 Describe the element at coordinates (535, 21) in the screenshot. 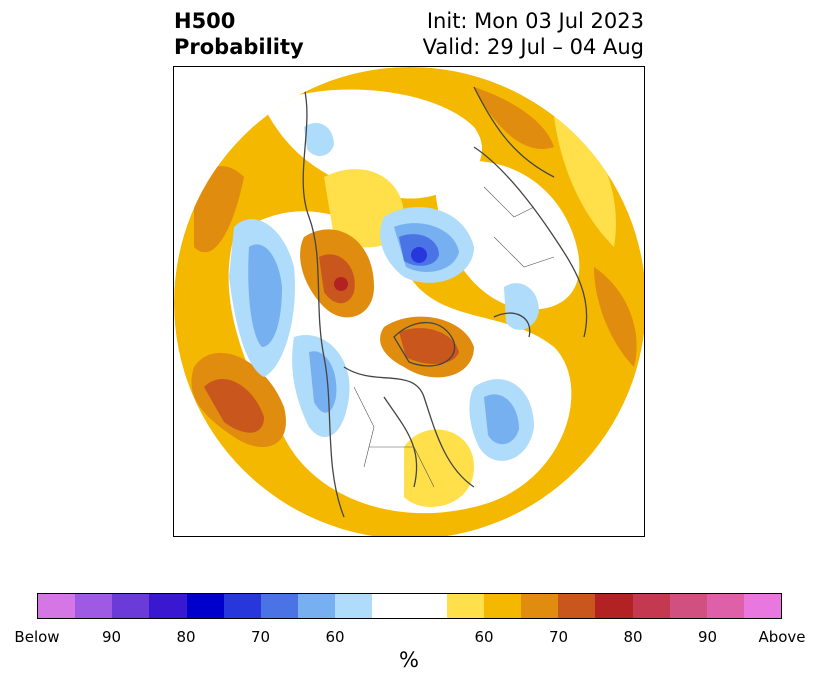

I see `init-date: Init: Mon 03 Jul 2023` at that location.